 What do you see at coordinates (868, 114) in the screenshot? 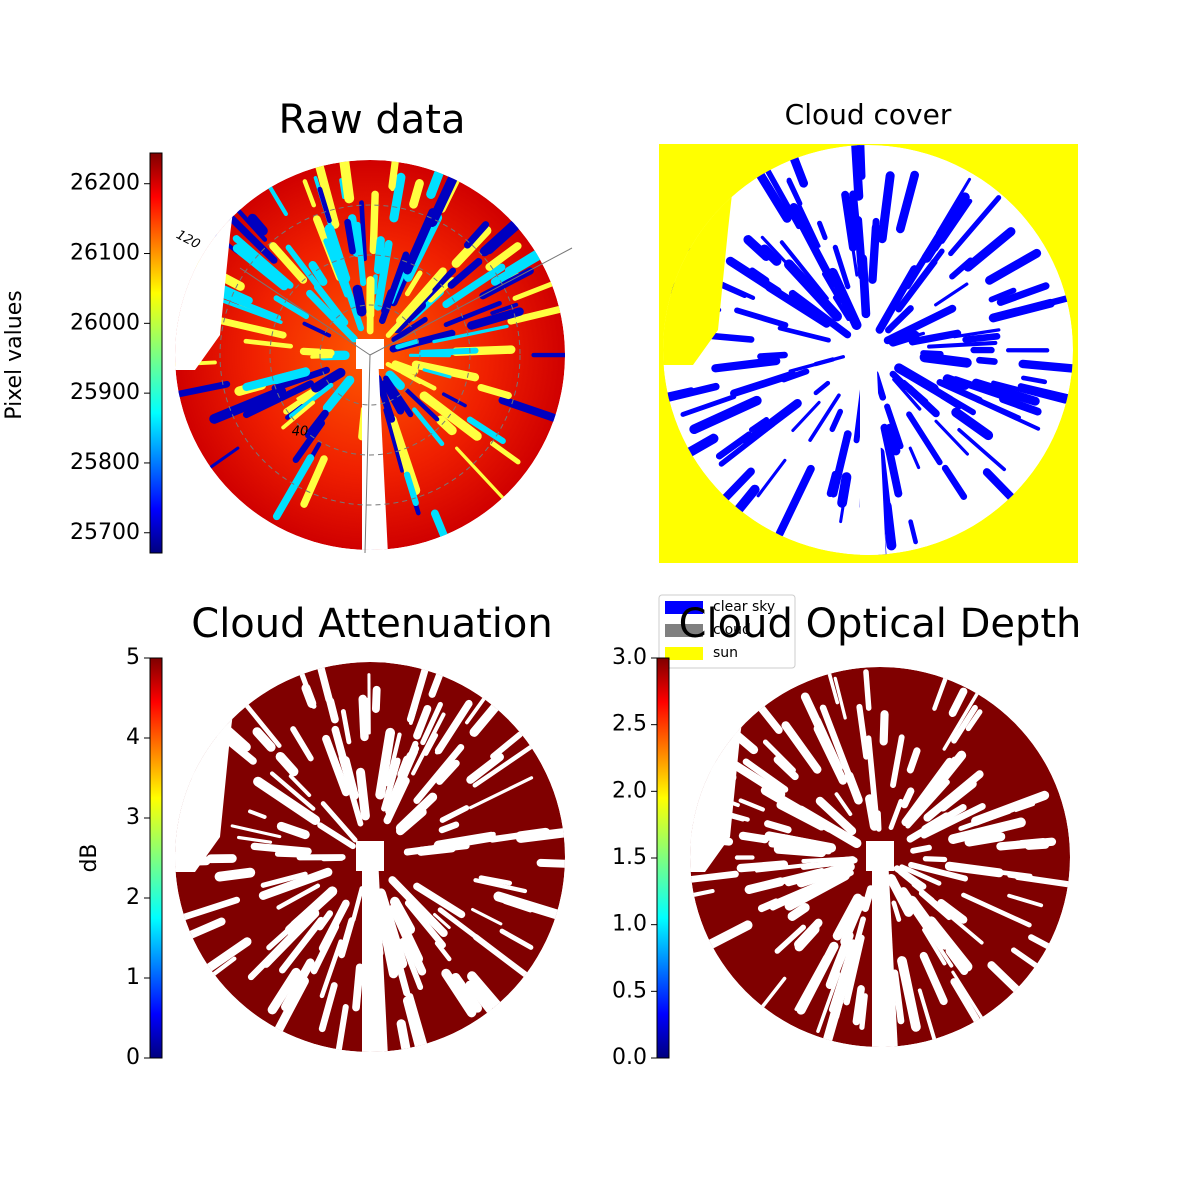
I see `panel-title: Cloud cover` at bounding box center [868, 114].